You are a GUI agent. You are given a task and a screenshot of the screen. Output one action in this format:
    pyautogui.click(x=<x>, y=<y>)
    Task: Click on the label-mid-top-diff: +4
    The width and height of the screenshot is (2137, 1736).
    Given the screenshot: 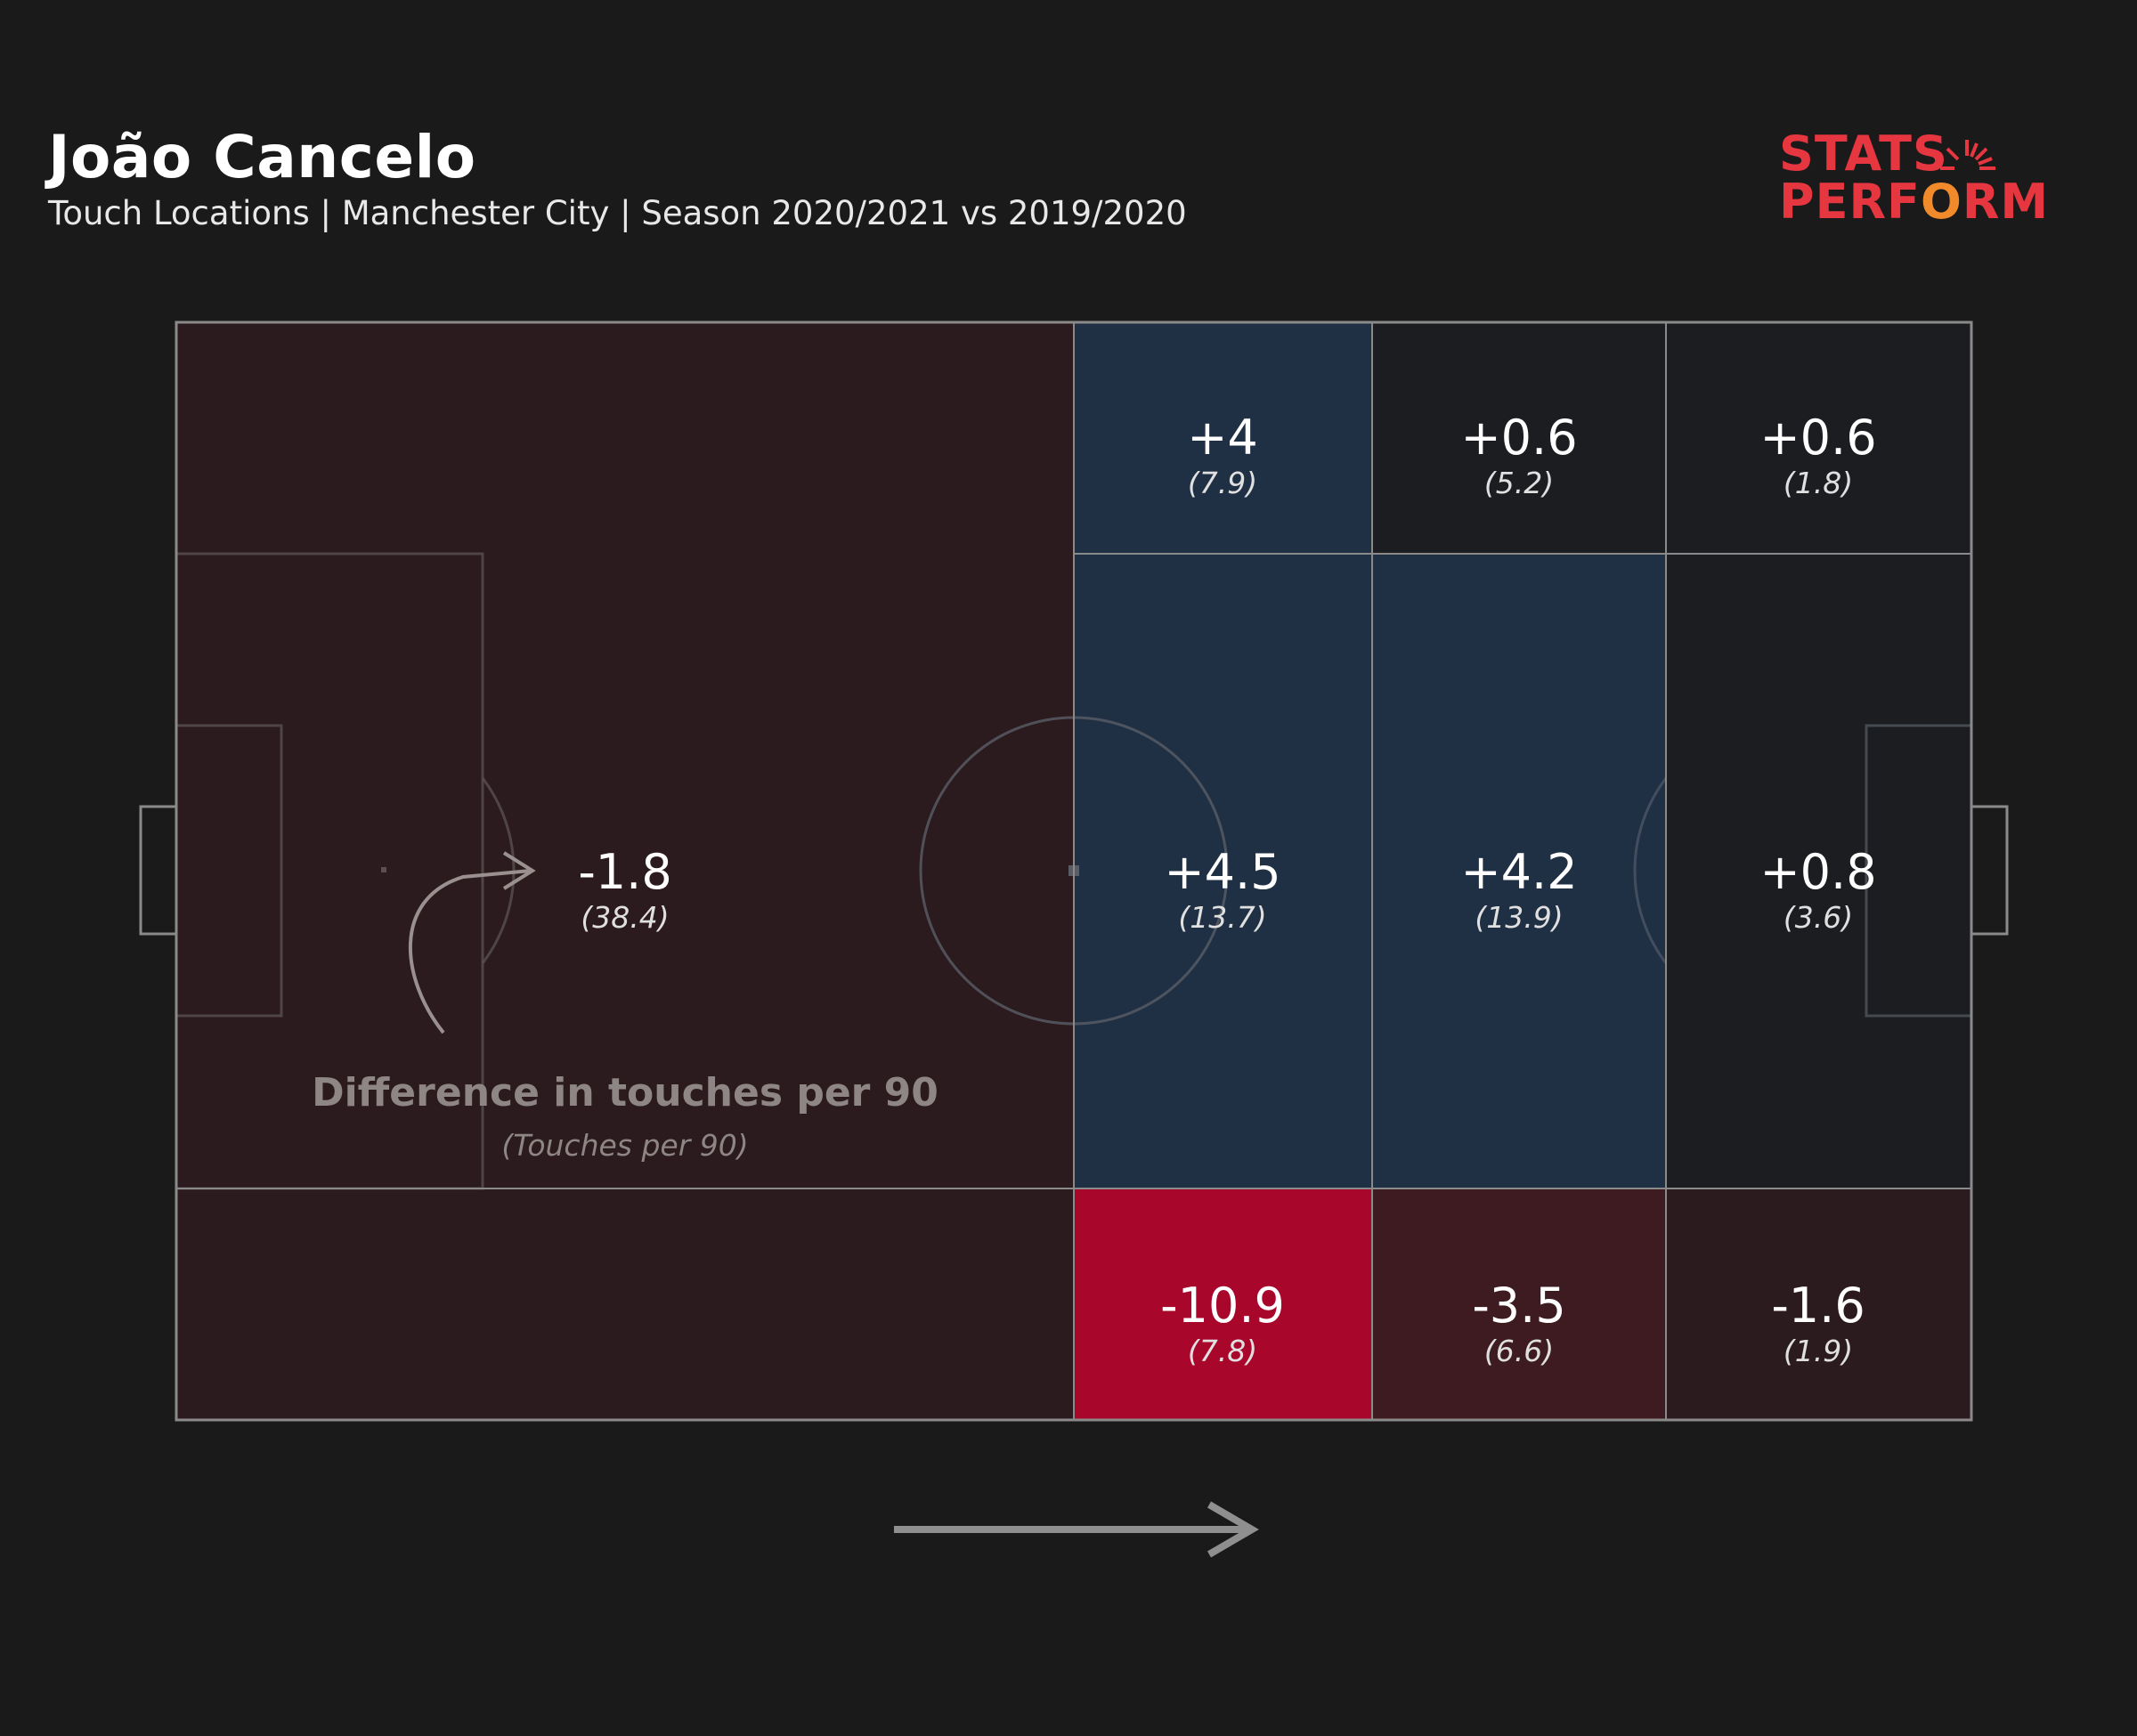 What is the action you would take?
    pyautogui.click(x=1222, y=438)
    